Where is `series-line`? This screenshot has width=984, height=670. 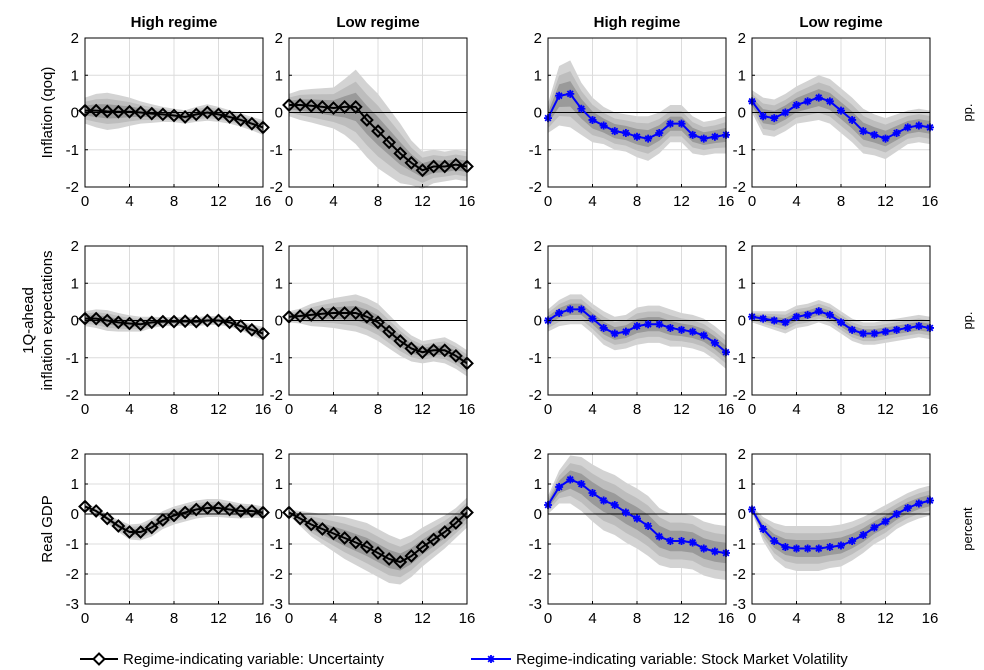 series-line is located at coordinates (378, 138).